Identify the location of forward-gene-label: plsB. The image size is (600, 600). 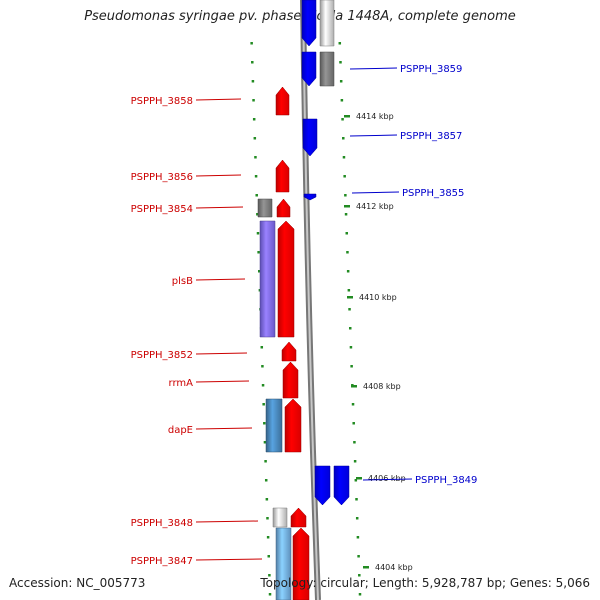
(182, 281).